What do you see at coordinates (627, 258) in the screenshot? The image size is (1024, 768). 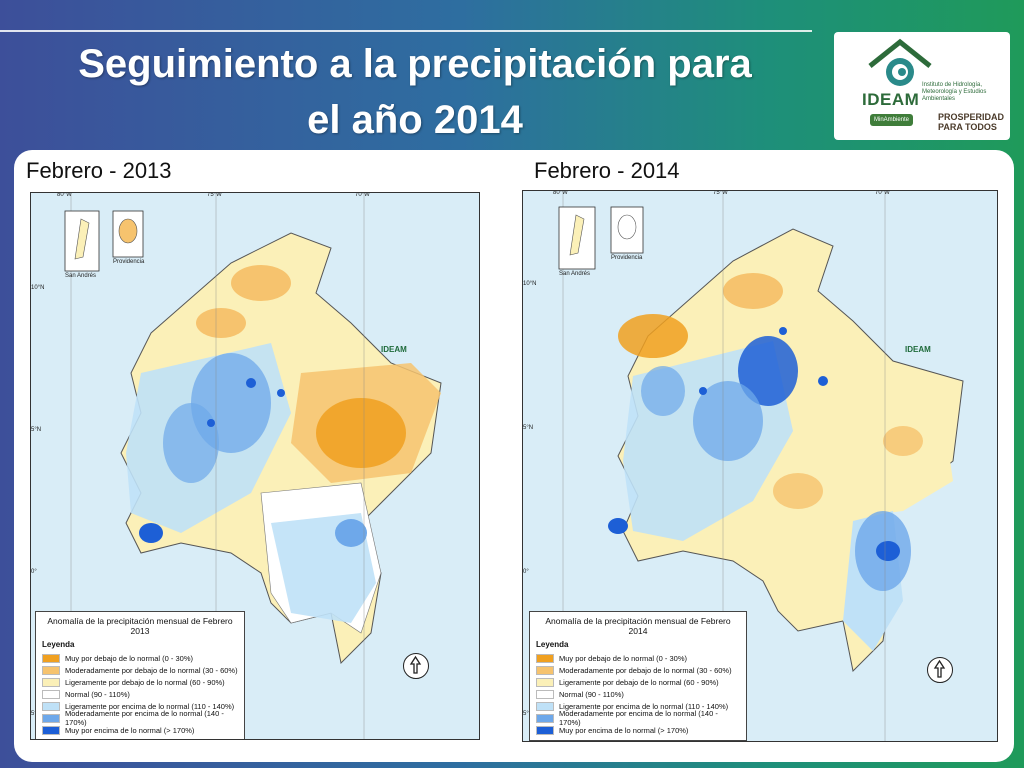 I see `map-2014-inset-label-2: Providencia` at bounding box center [627, 258].